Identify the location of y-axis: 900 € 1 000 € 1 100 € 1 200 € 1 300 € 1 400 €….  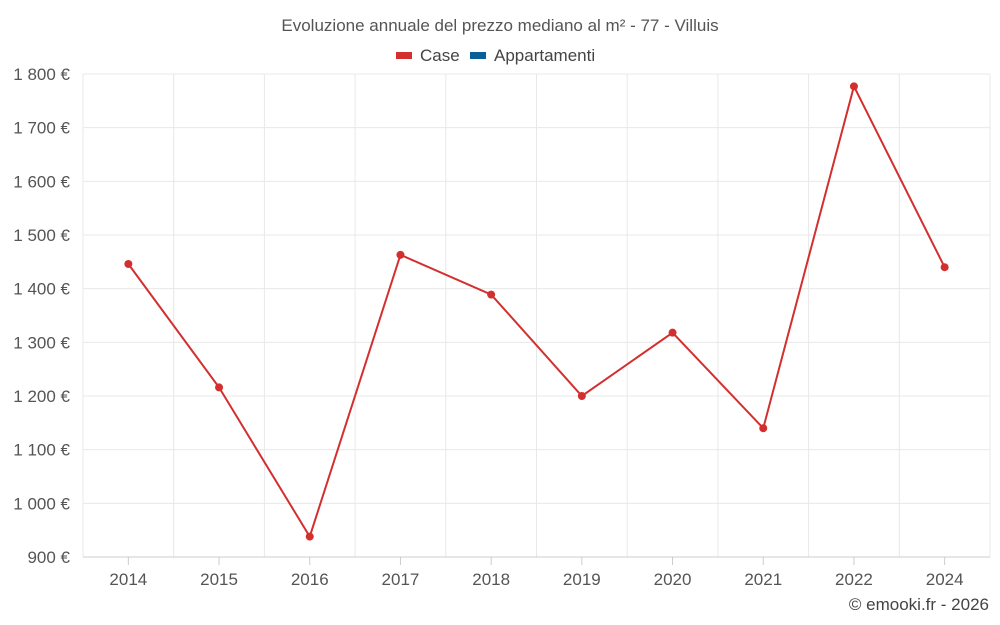
(41, 316).